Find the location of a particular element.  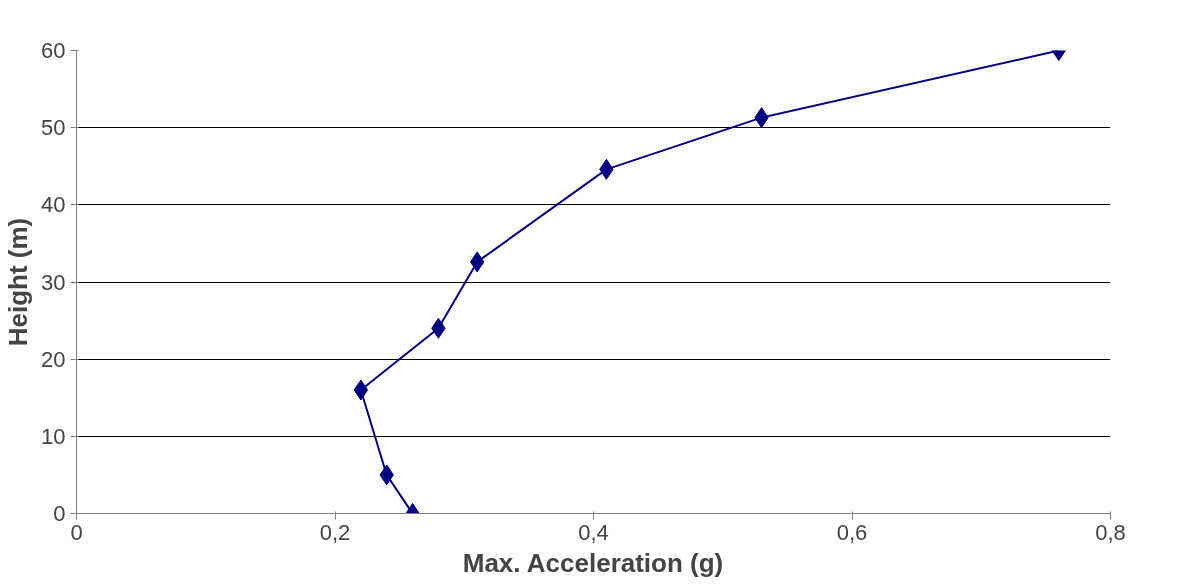

x-tick-label: 0,6 is located at coordinates (852, 532).